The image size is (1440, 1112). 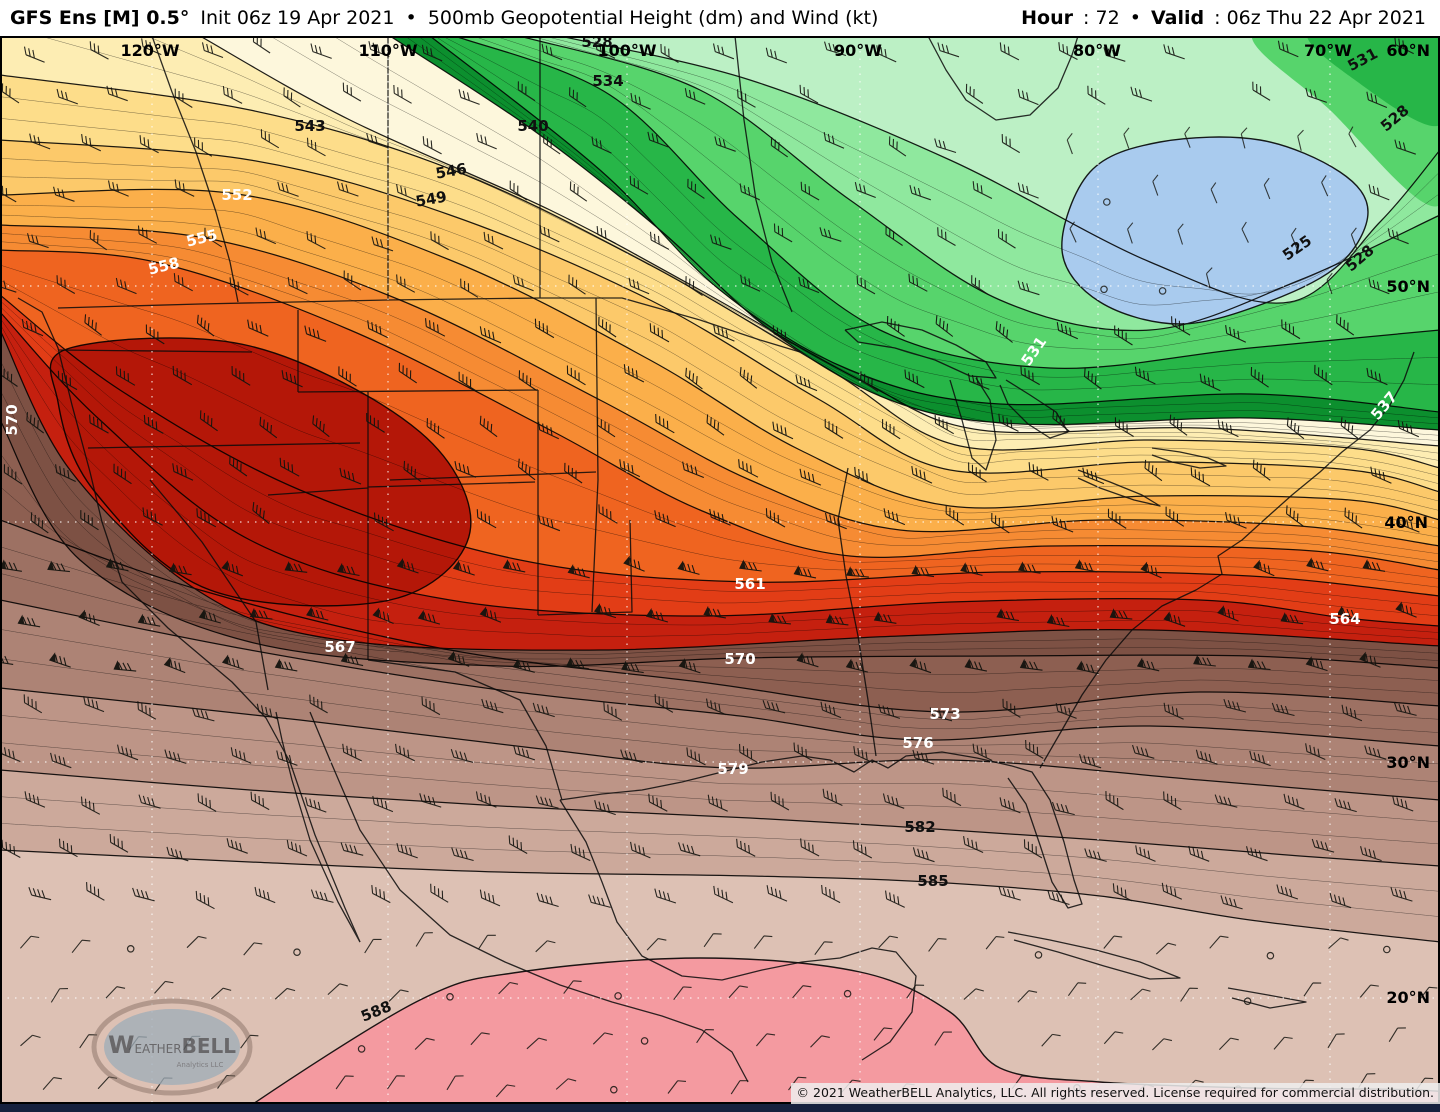 What do you see at coordinates (532, 126) in the screenshot?
I see `svg-text: 540` at bounding box center [532, 126].